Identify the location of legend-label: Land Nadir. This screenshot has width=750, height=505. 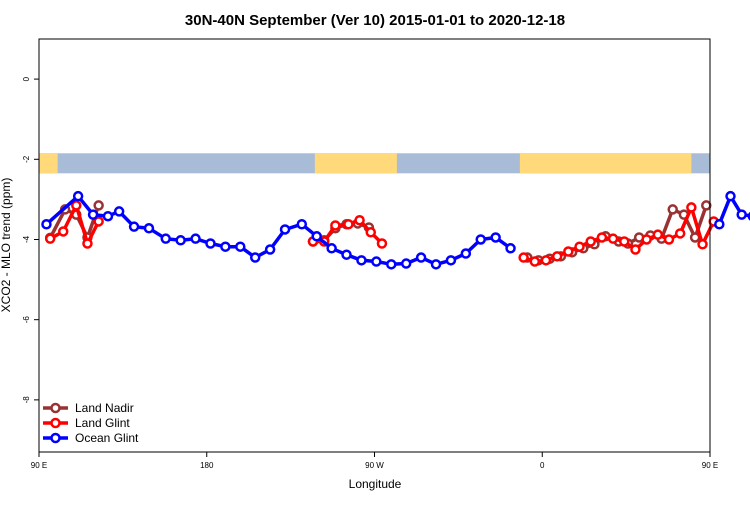
(104, 408).